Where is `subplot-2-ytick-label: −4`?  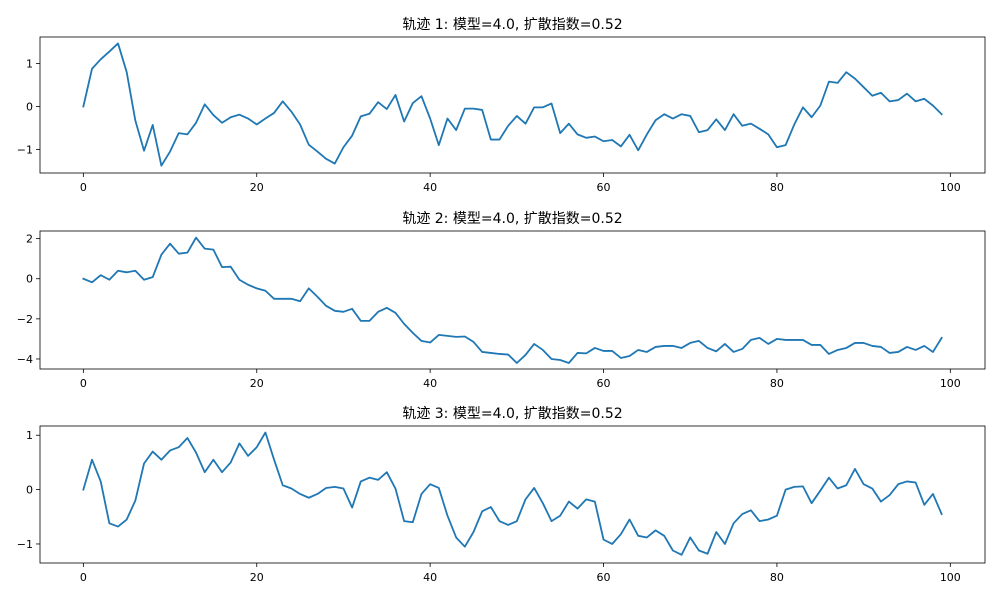
subplot-2-ytick-label: −4 is located at coordinates (25, 359).